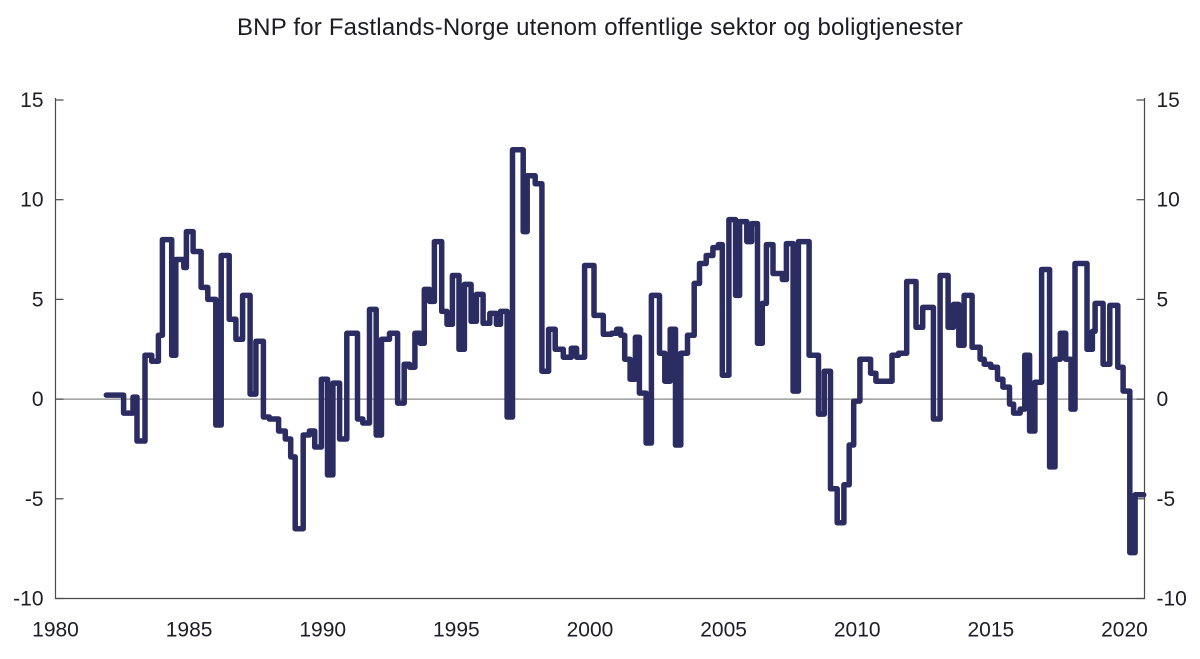 Image resolution: width=1200 pixels, height=659 pixels. Describe the element at coordinates (1168, 200) in the screenshot. I see `y-axis-label-right: 10` at that location.